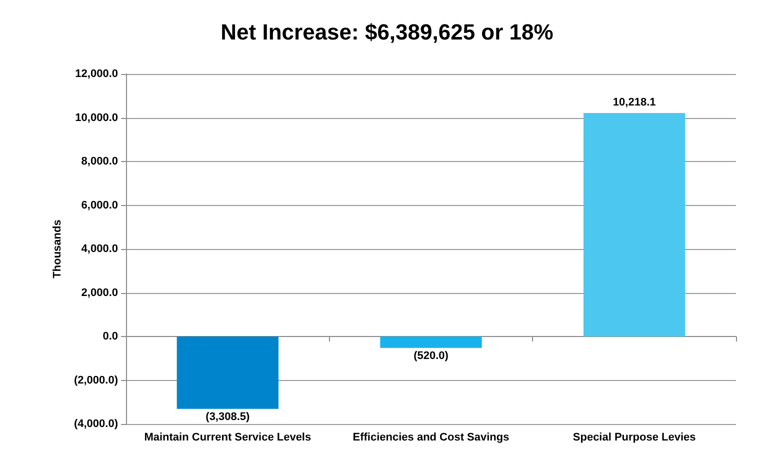 The width and height of the screenshot is (774, 462). Describe the element at coordinates (110, 336) in the screenshot. I see `y-tick-label: 0.0` at that location.